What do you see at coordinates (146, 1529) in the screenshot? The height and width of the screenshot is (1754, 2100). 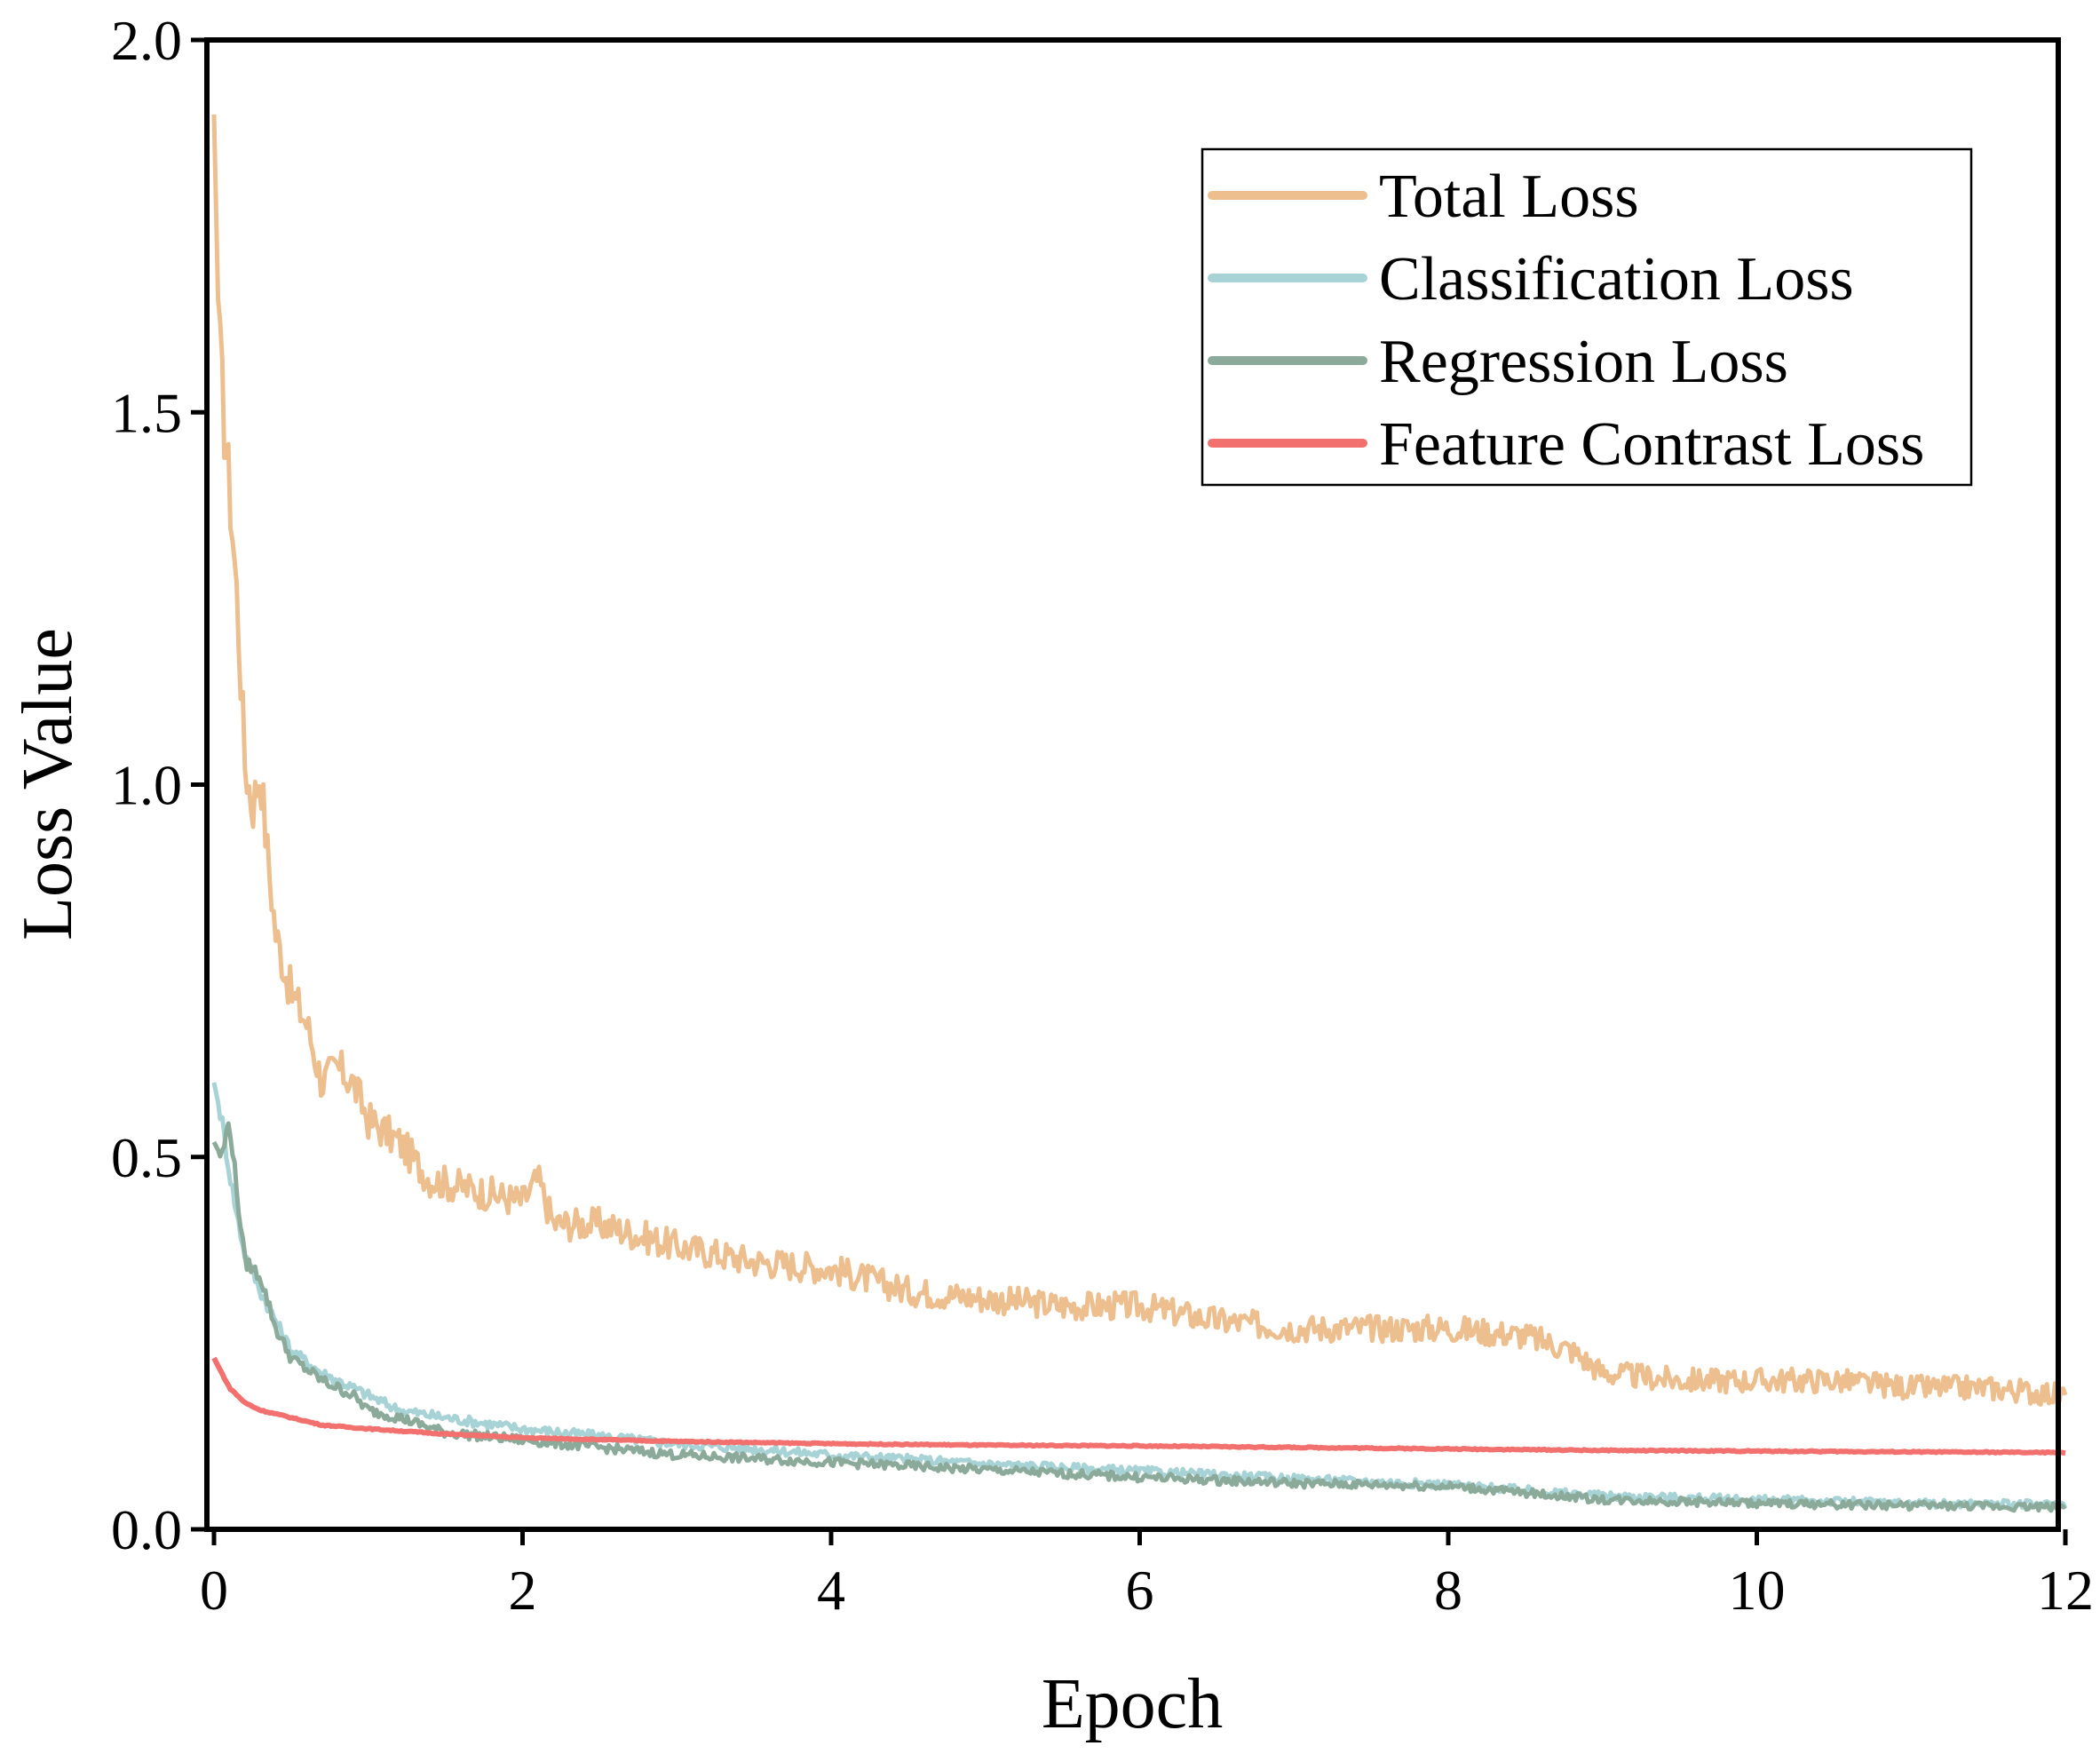 I see `y-tick-label: 0.0` at bounding box center [146, 1529].